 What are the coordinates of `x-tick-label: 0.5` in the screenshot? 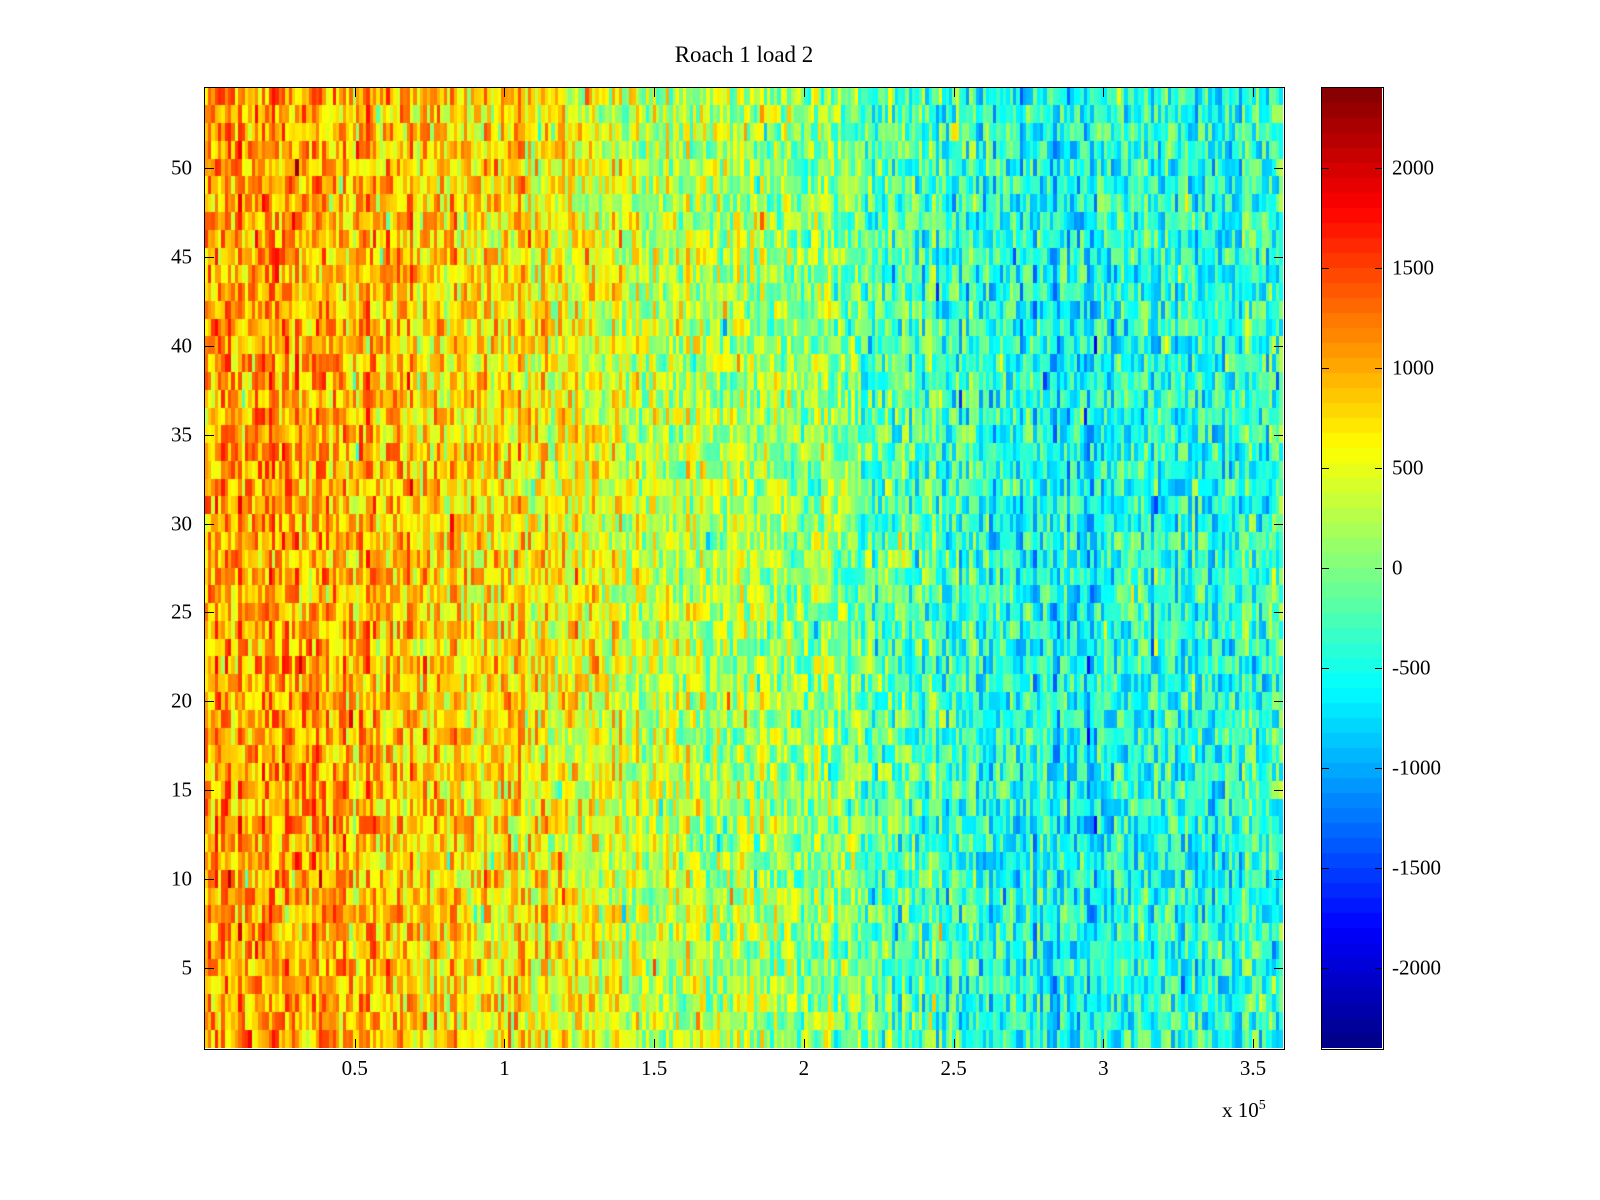 It's located at (354, 1068).